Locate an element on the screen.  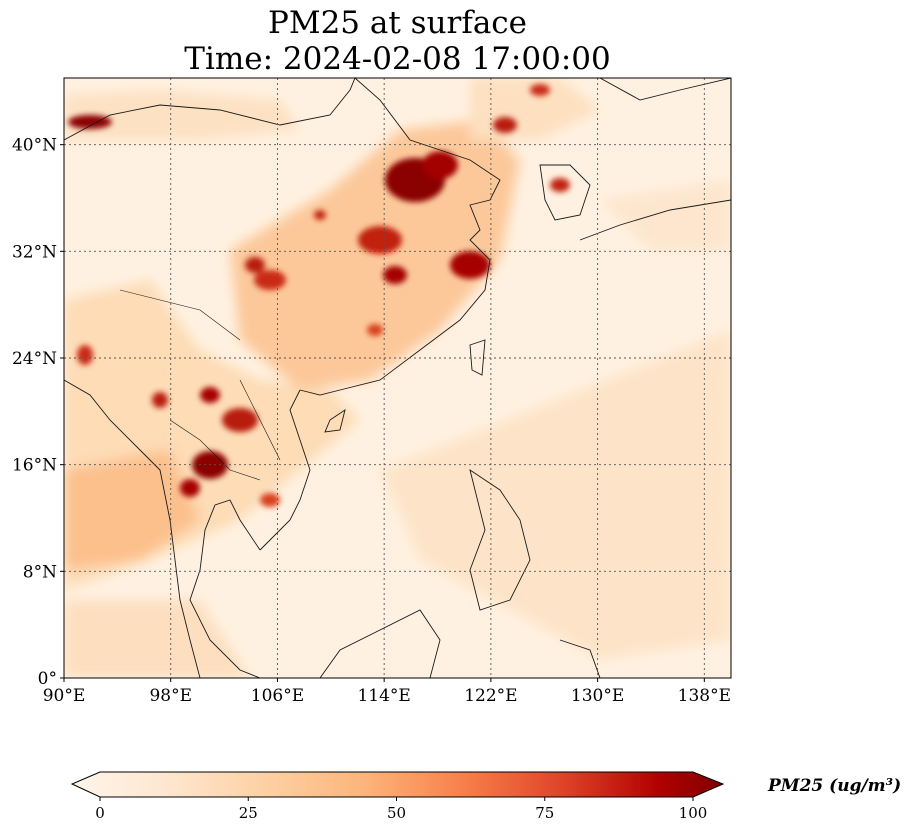
lon-tick-label: 90°E is located at coordinates (64, 696).